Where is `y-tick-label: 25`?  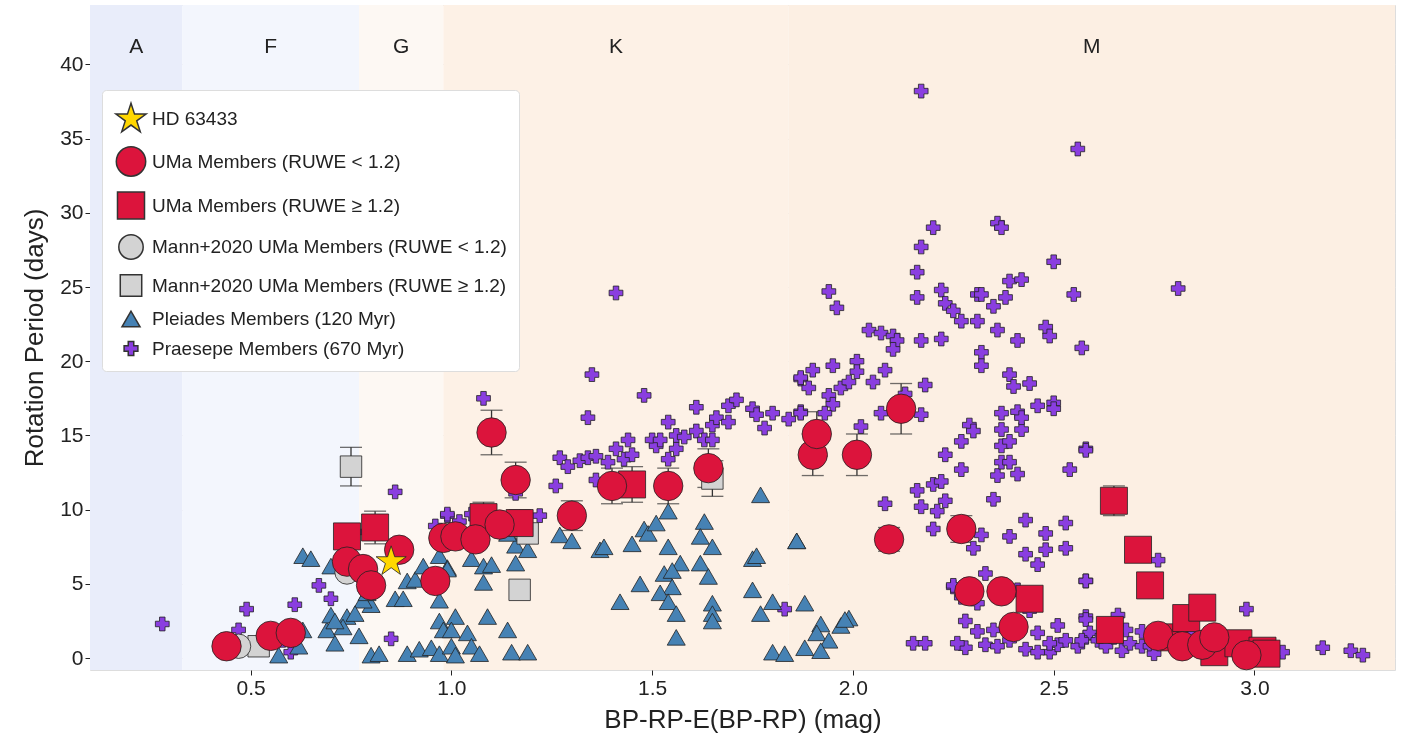 y-tick-label: 25 is located at coordinates (72, 286).